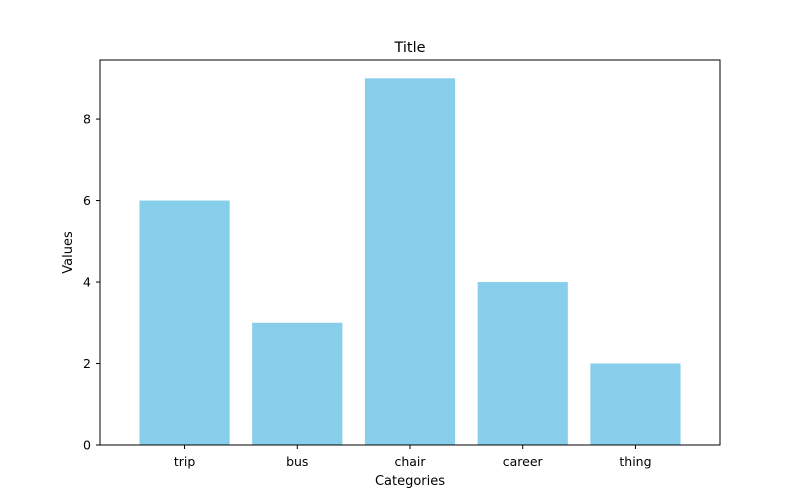 Image resolution: width=800 pixels, height=500 pixels. What do you see at coordinates (87, 200) in the screenshot?
I see `y-tick-label: 6` at bounding box center [87, 200].